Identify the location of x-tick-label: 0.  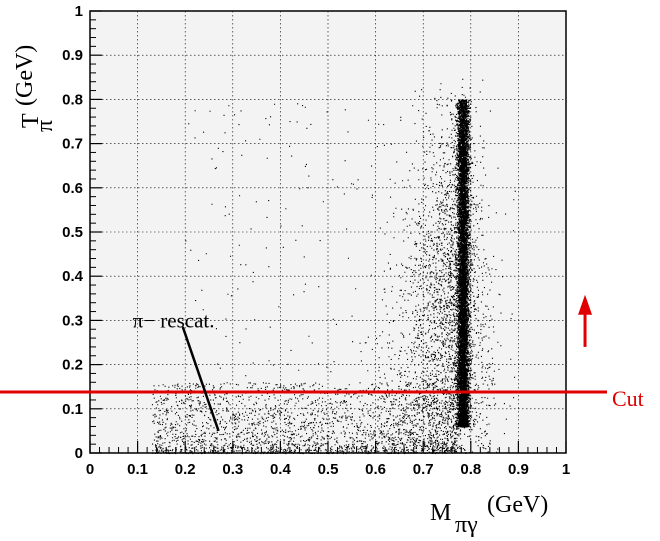
(90, 469).